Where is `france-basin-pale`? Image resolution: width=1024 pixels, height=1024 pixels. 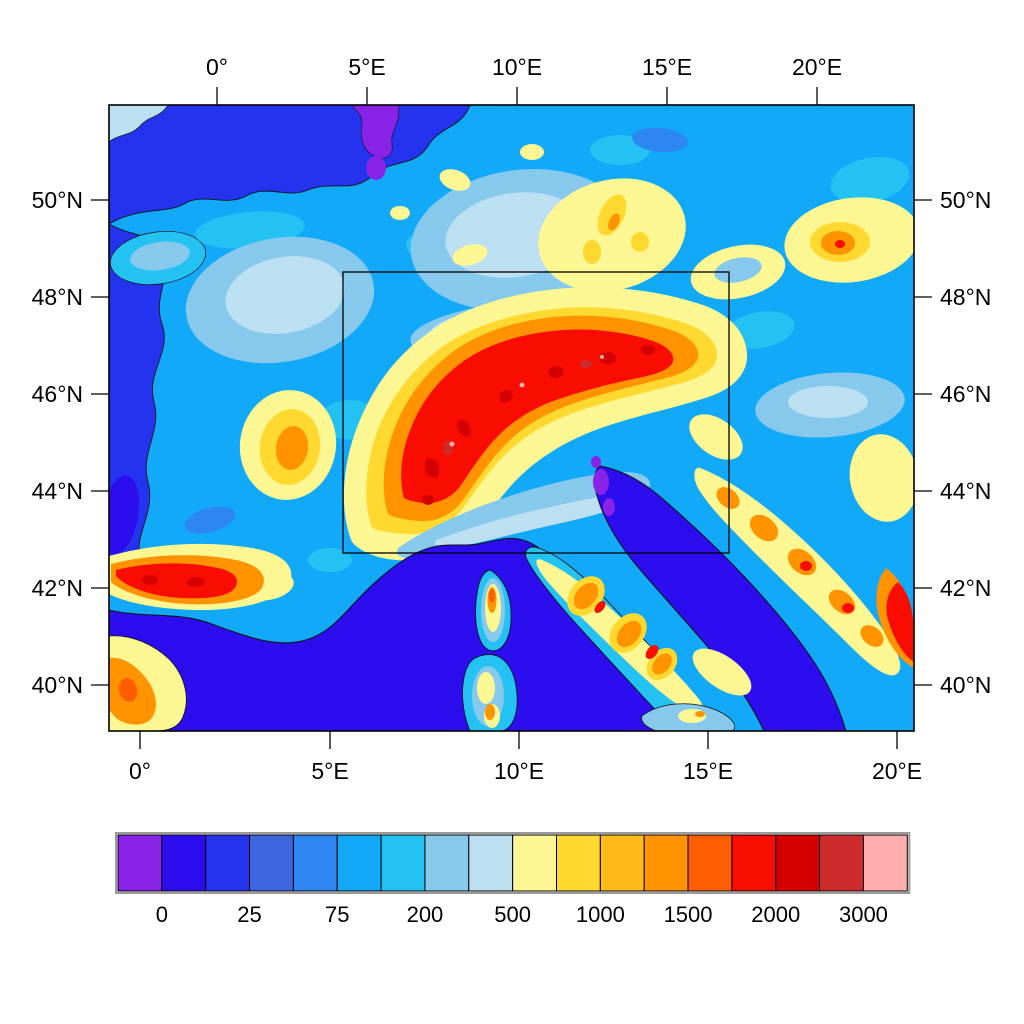
france-basin-pale is located at coordinates (285, 295).